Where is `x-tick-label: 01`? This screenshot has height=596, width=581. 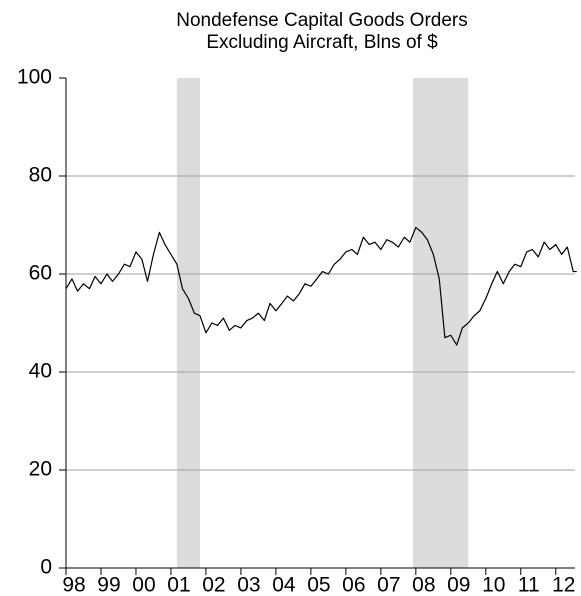 x-tick-label: 01 is located at coordinates (178, 585).